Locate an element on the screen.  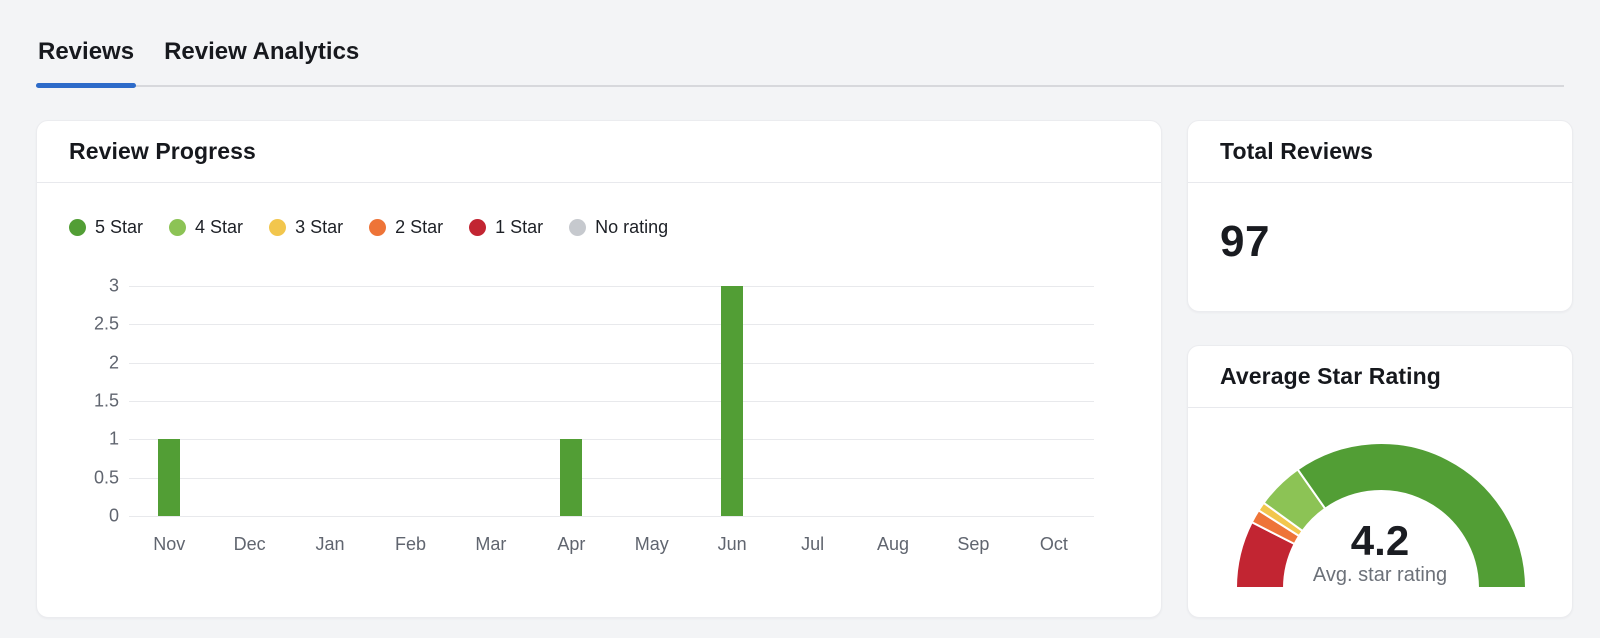
average-rating-caption: Avg. star rating is located at coordinates (1380, 575).